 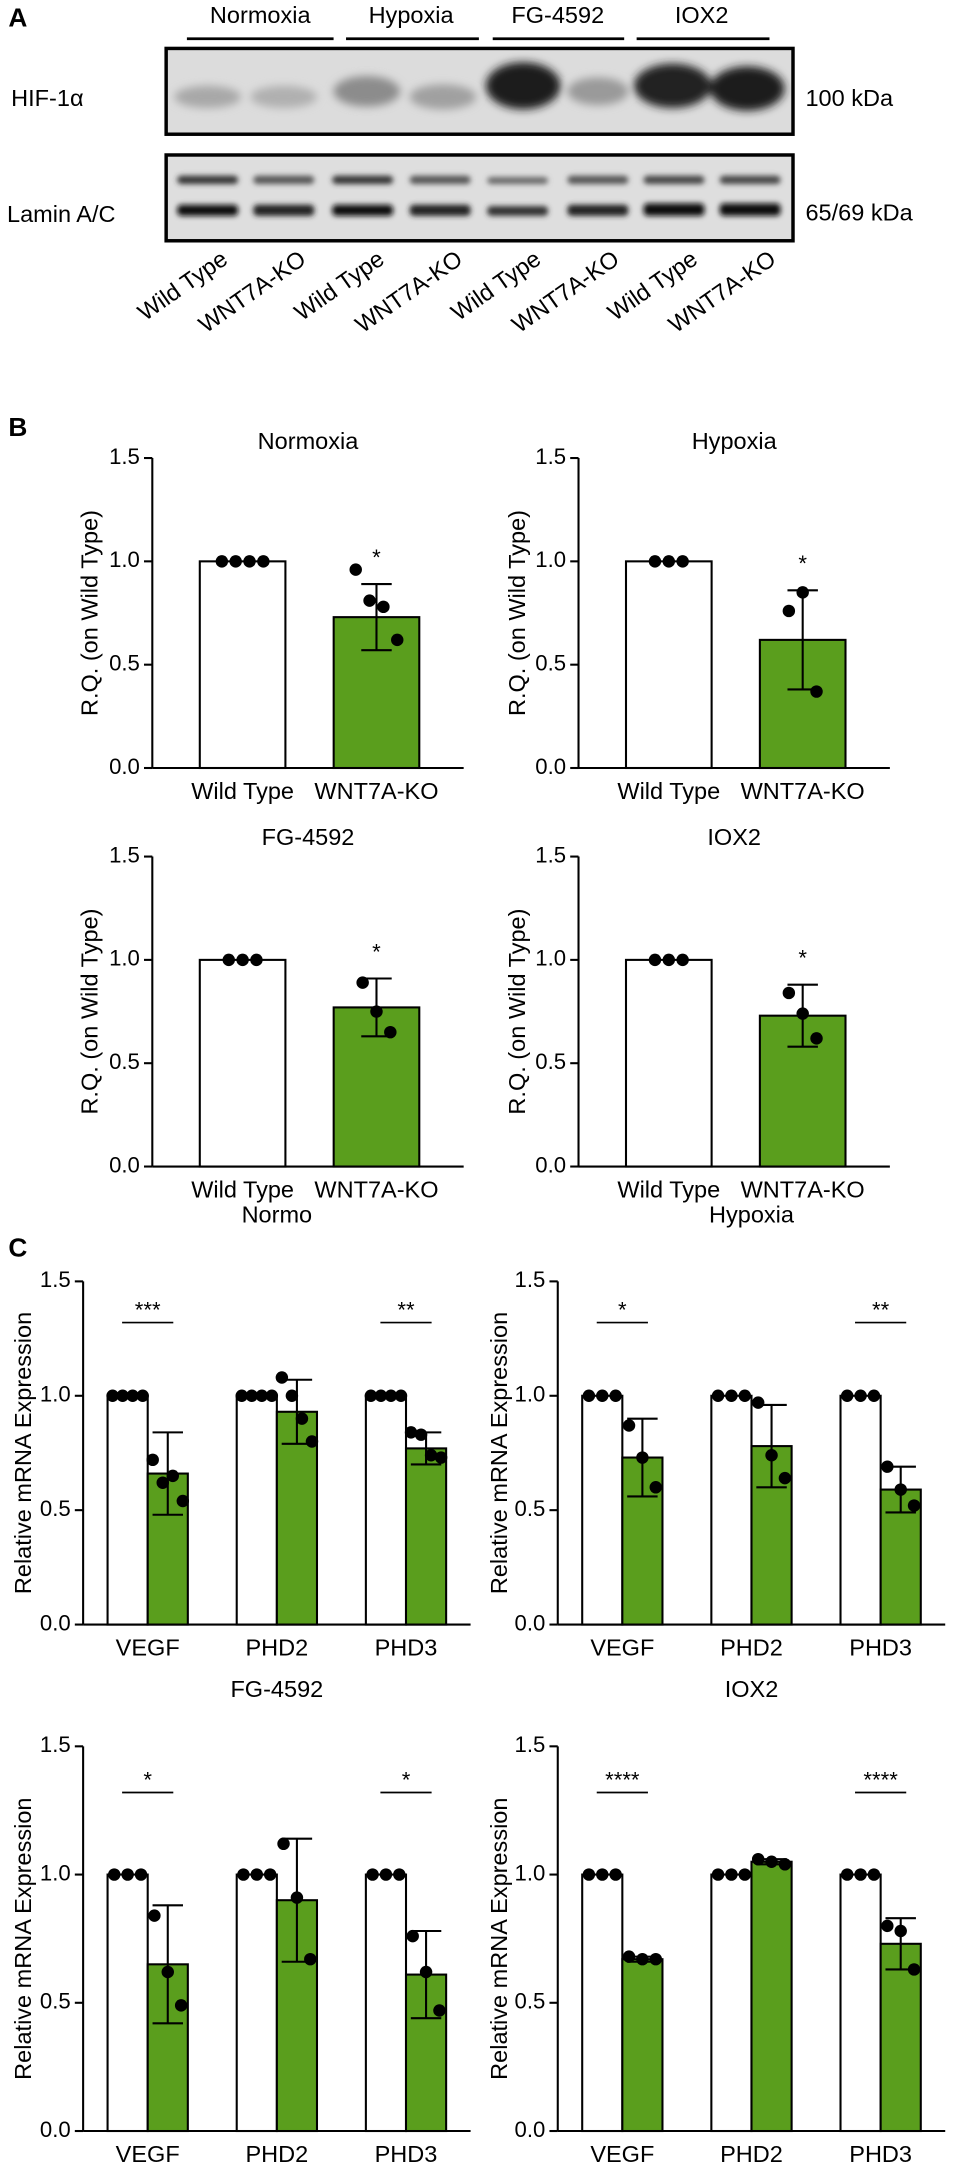 What do you see at coordinates (61, 214) in the screenshot?
I see `blot-row-label: Lamin A/C` at bounding box center [61, 214].